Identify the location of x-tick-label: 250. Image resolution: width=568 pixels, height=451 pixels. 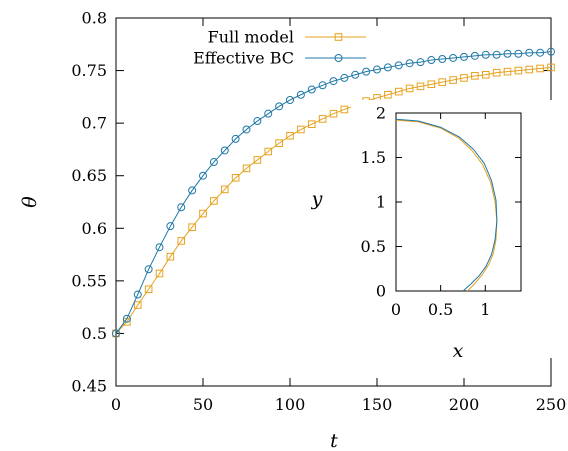
(551, 404).